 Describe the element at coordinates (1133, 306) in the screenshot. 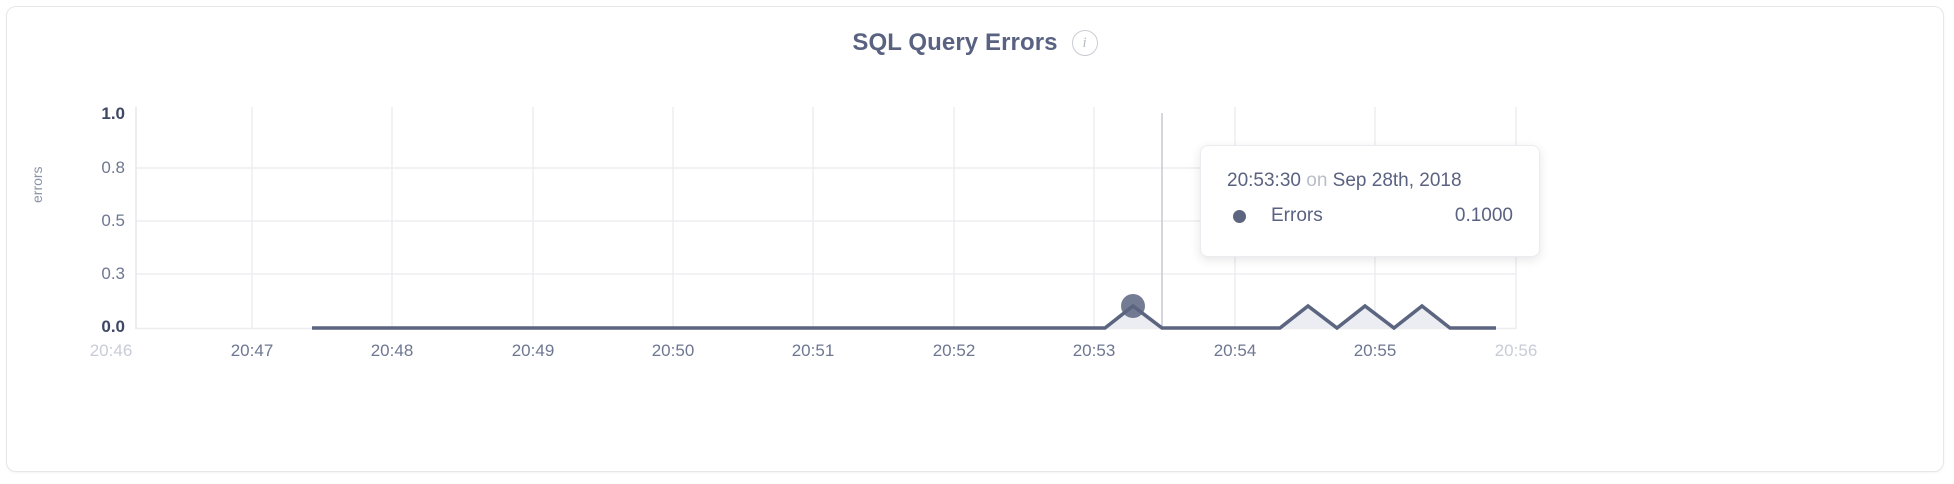

I see `highlight-point-marker` at that location.